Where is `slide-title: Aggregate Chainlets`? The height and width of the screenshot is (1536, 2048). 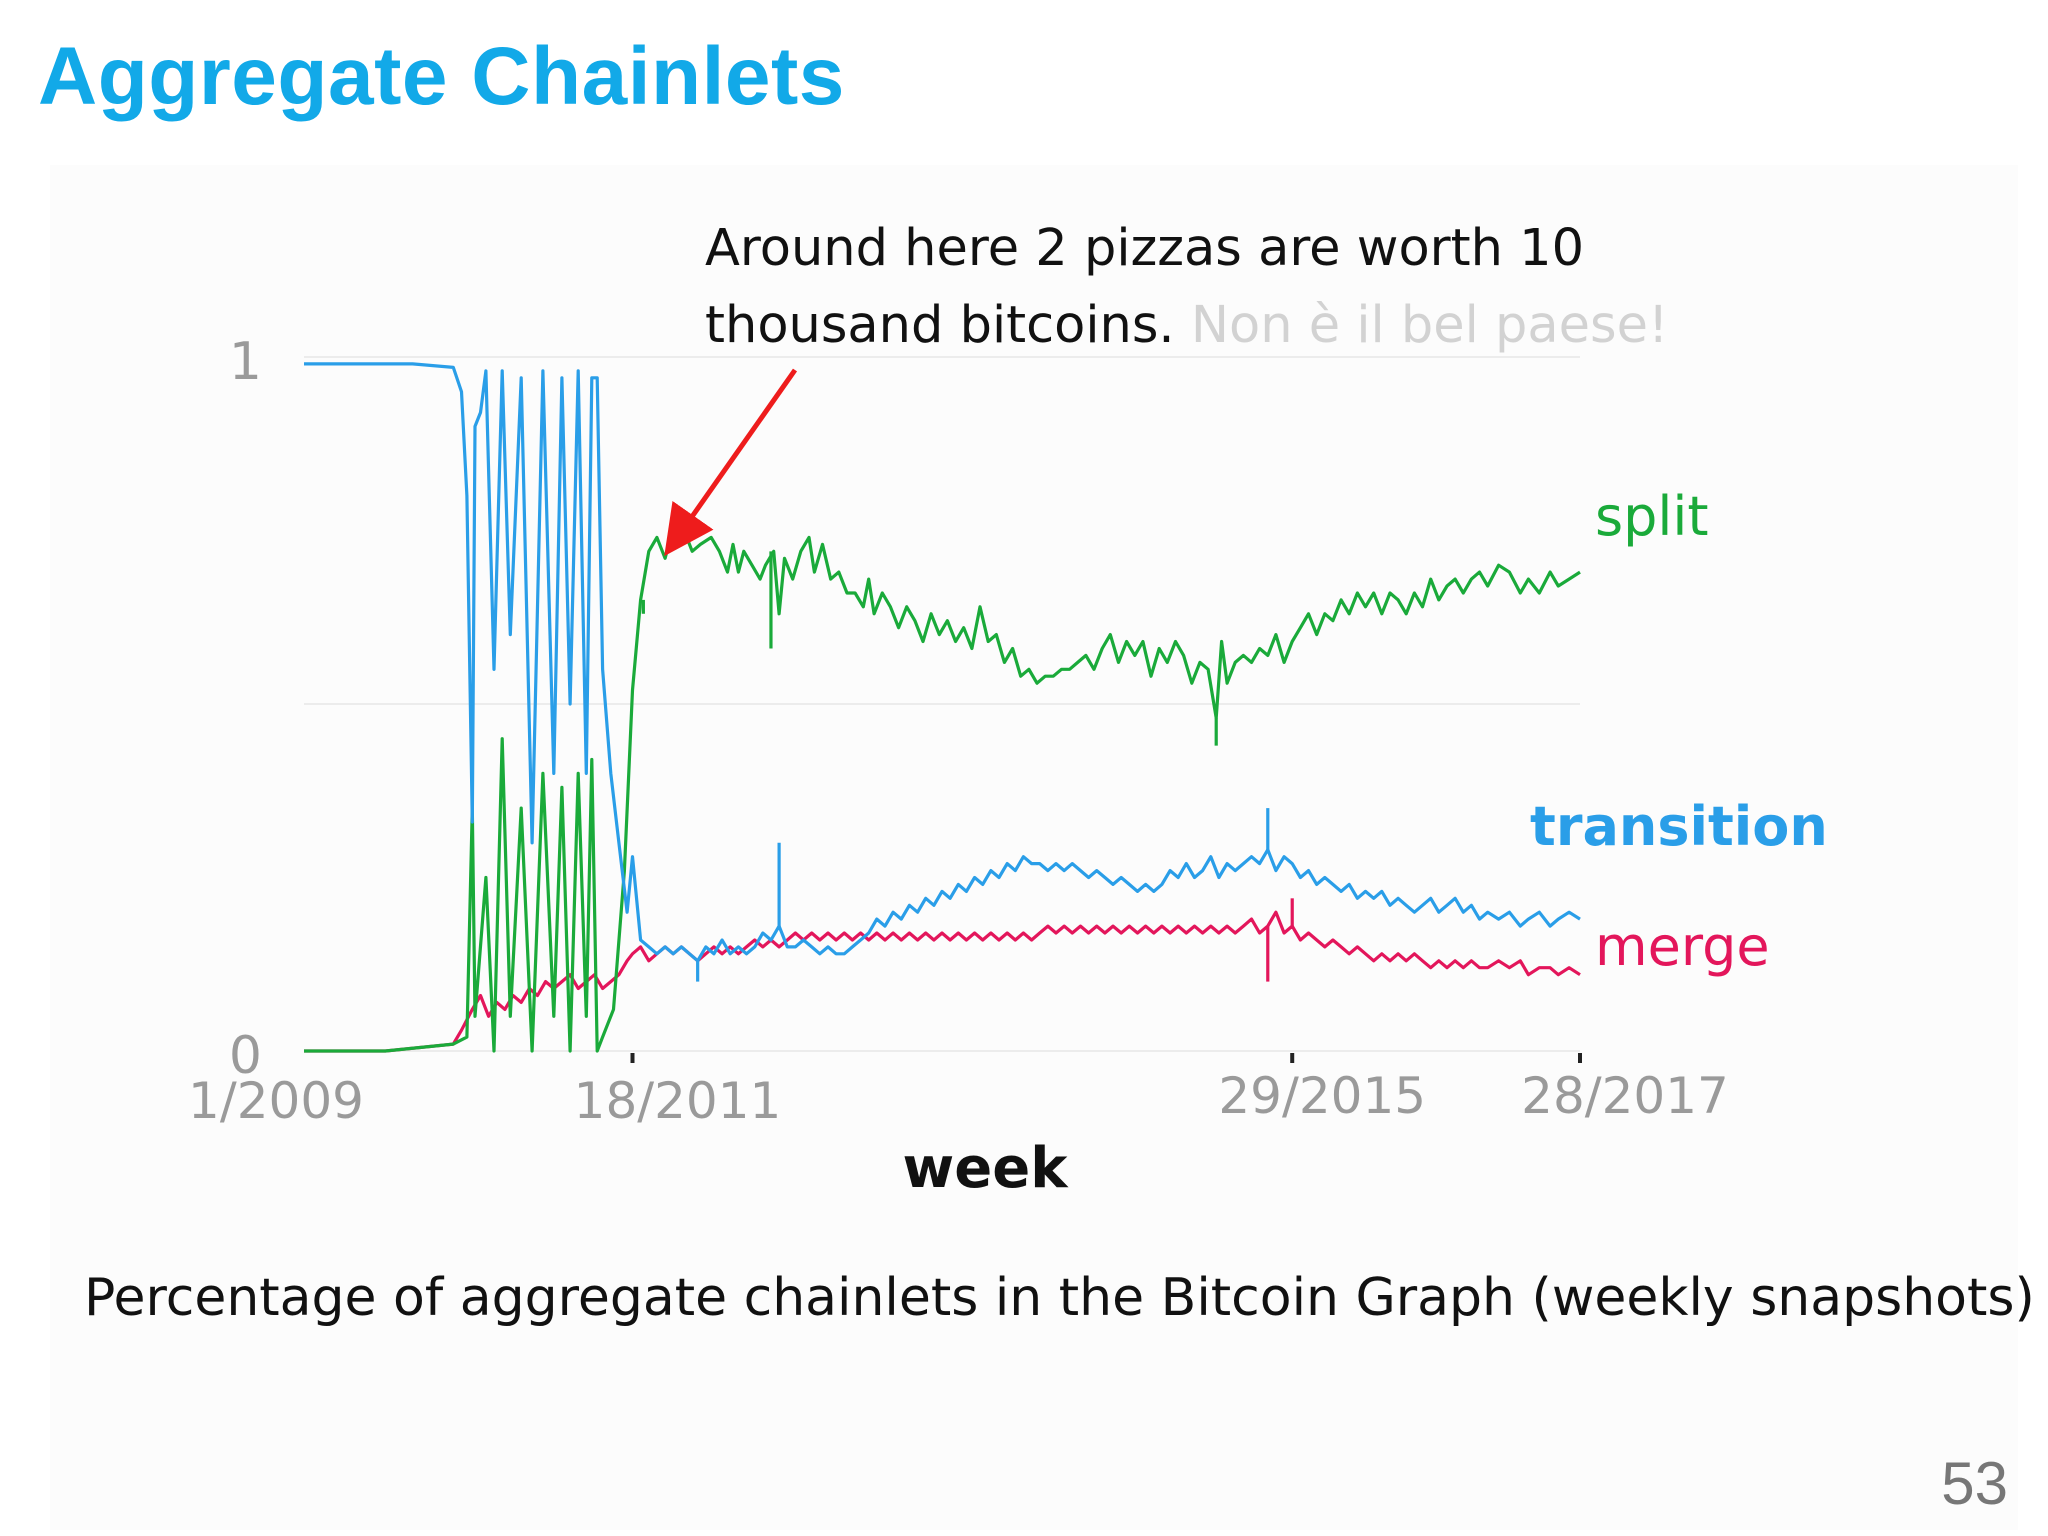
slide-title: Aggregate Chainlets is located at coordinates (441, 76).